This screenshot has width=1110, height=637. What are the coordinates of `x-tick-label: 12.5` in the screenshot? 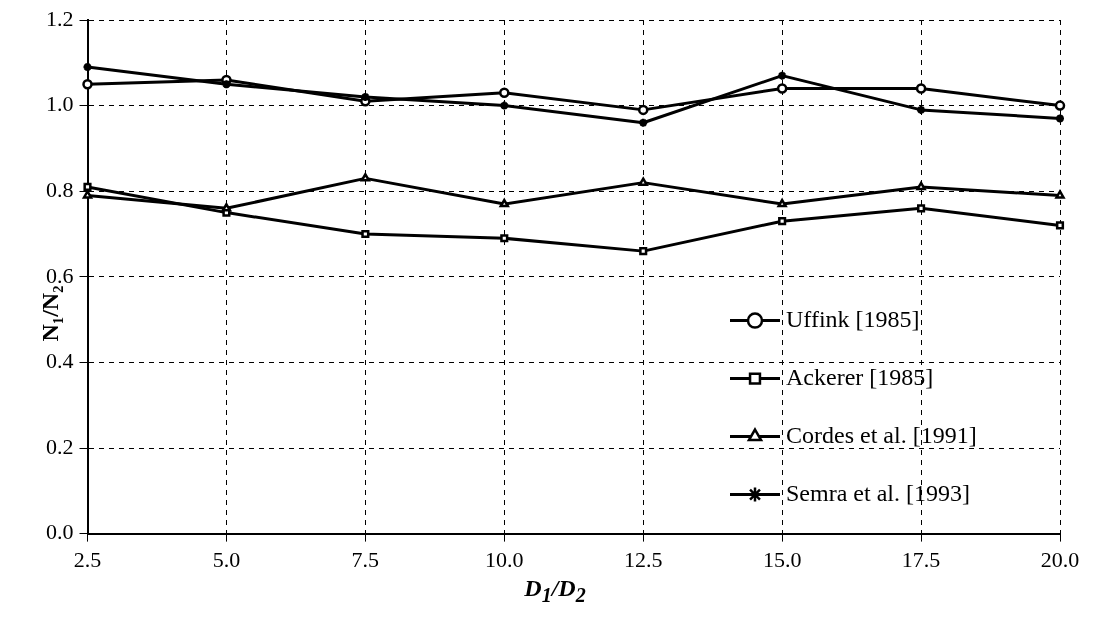 It's located at (643, 559).